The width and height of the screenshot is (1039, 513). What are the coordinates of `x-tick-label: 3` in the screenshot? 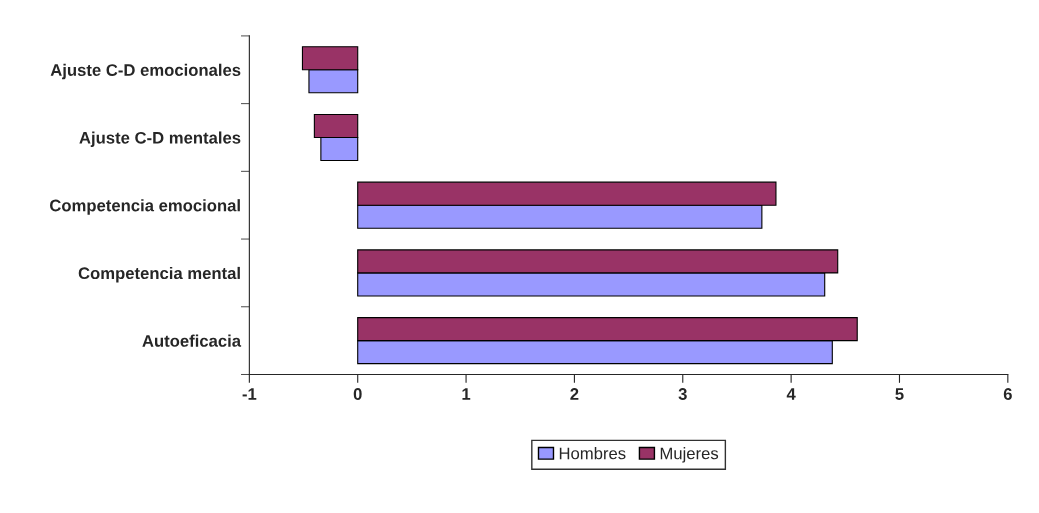 It's located at (682, 394).